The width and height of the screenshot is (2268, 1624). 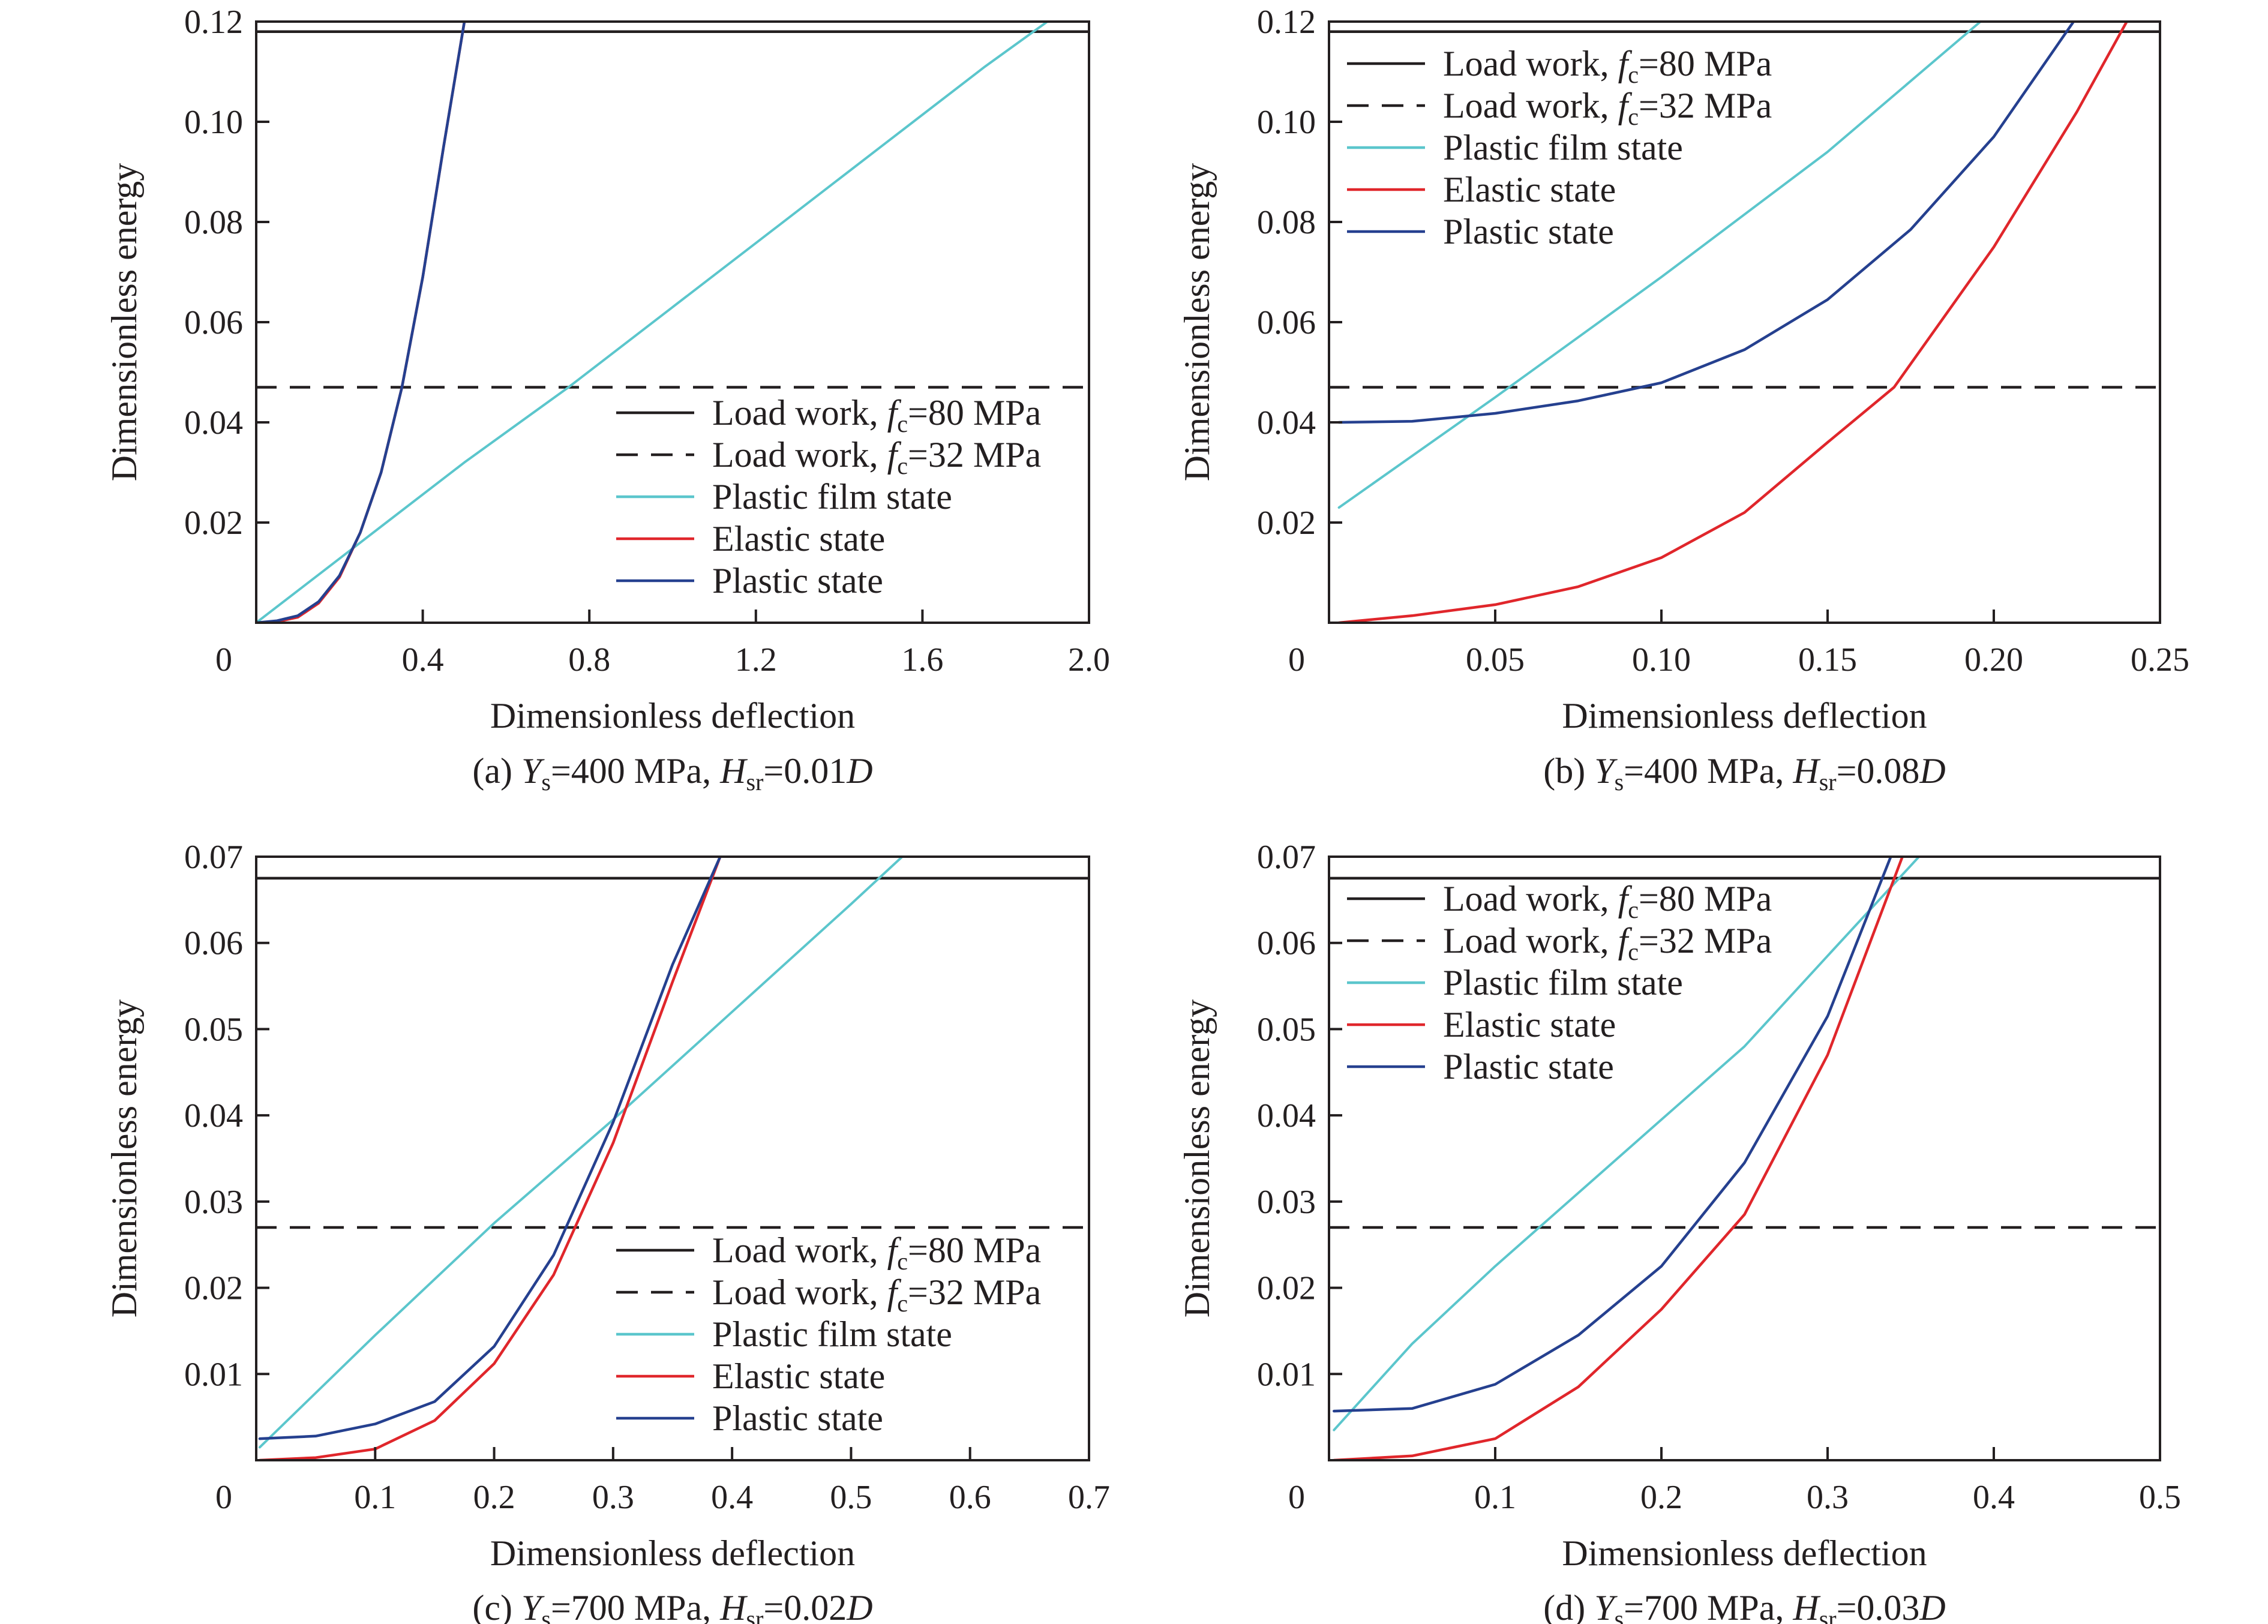 I want to click on panel-caption: (a) Ys=400 MPa, Hsr=0.01D, so click(x=672, y=773).